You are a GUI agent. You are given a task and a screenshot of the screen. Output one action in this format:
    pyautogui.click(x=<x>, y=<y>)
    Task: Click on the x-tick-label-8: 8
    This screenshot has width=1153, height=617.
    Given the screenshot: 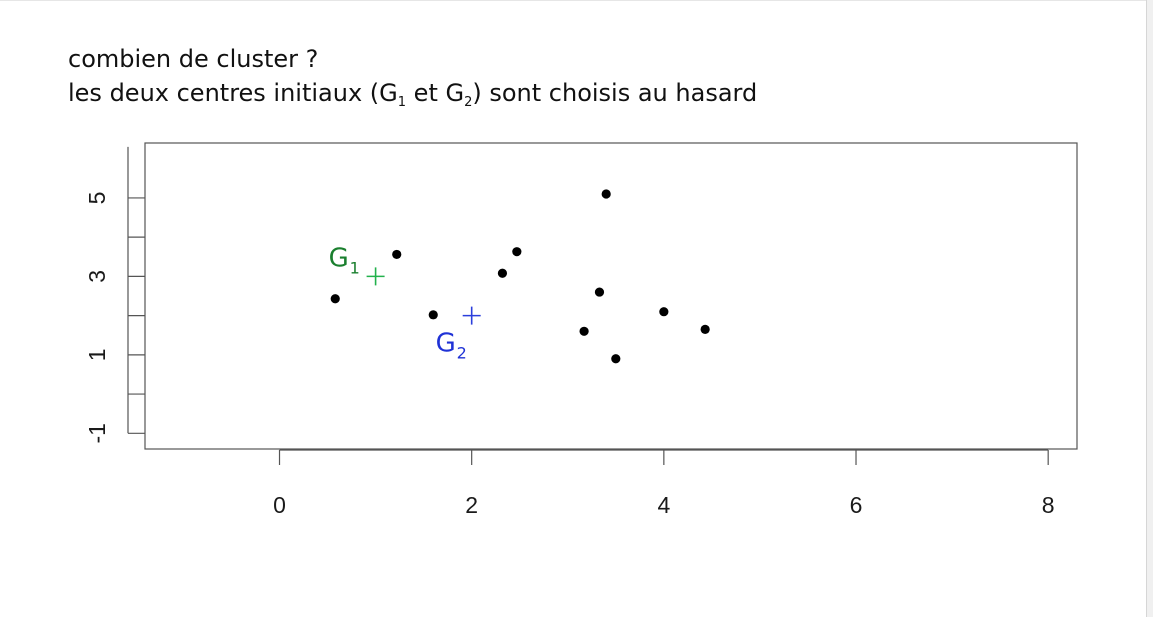 What is the action you would take?
    pyautogui.click(x=1048, y=505)
    